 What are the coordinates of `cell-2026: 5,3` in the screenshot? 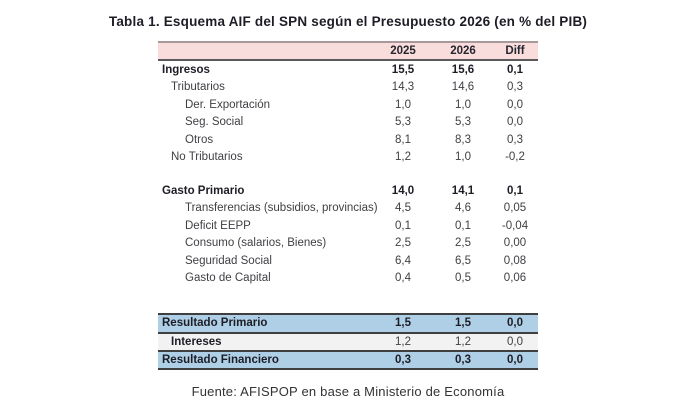 It's located at (463, 122).